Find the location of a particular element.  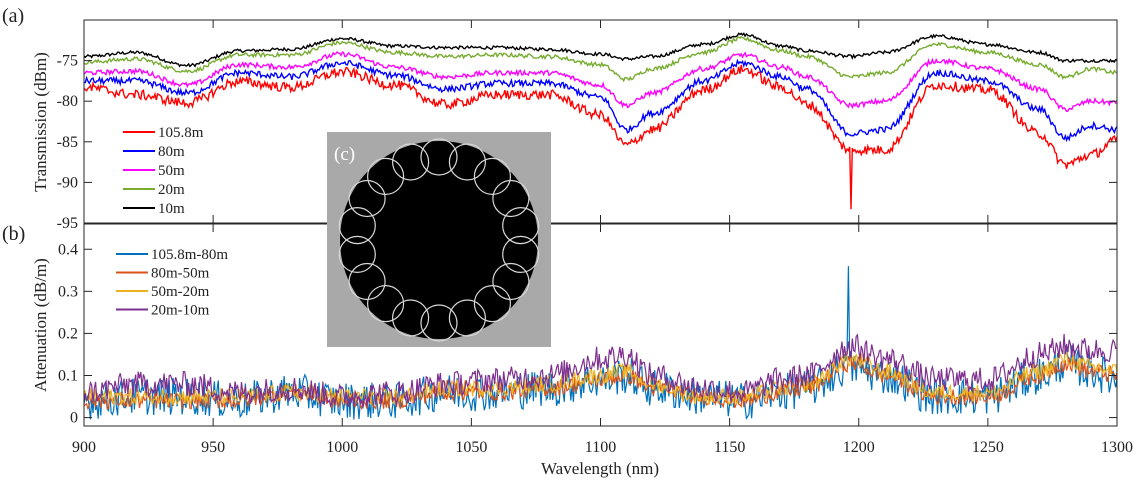

y-axis-label-bottom: Attenuation (dB/m) is located at coordinates (40, 325).